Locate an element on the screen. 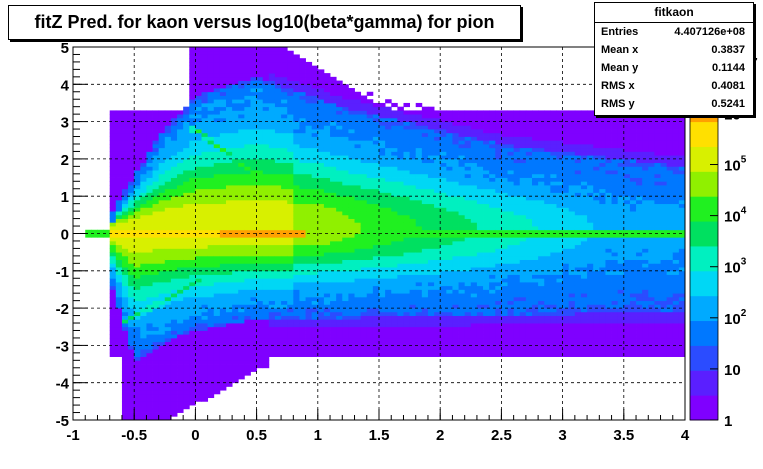 The image size is (763, 469). y-tick-label: 3 is located at coordinates (65, 123).